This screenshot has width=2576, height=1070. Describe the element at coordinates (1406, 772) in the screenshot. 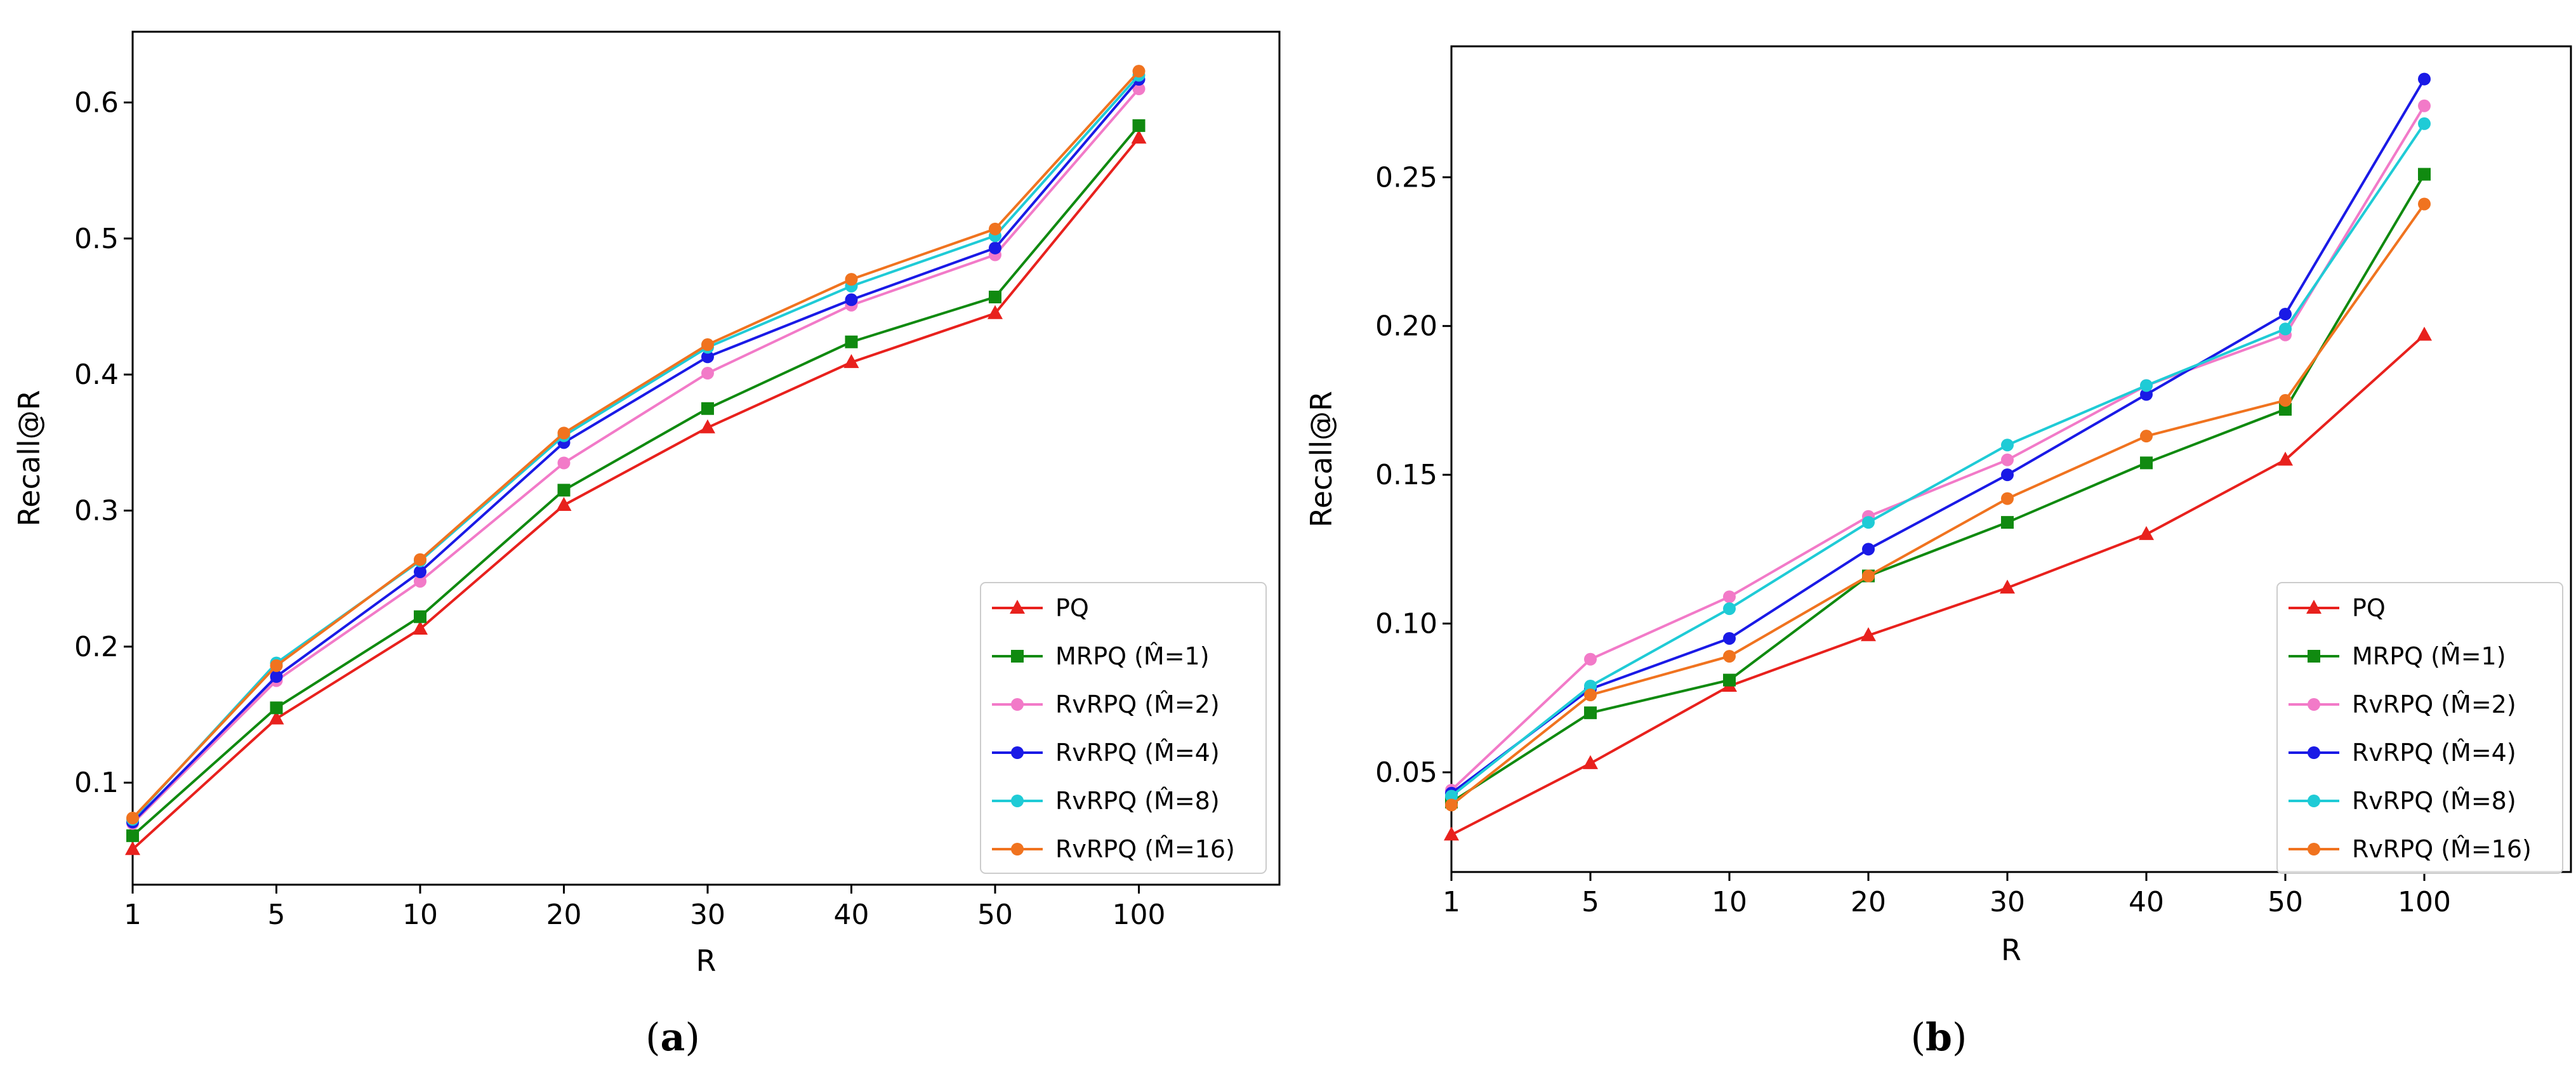

I see `y-tick-label: 0.05` at that location.